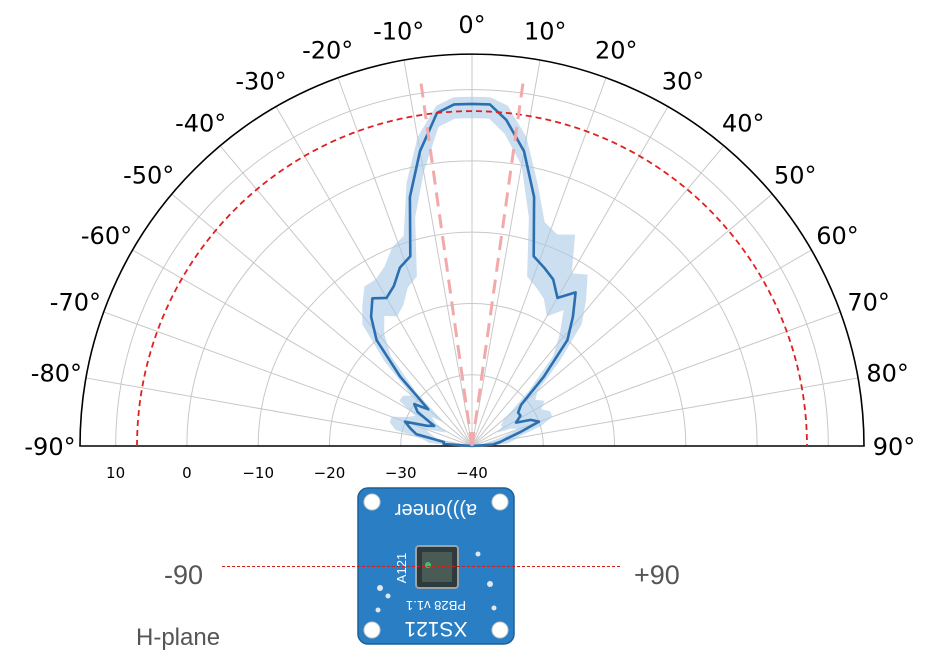 This screenshot has width=935, height=655. I want to click on radial-tick-label: −20, so click(330, 473).